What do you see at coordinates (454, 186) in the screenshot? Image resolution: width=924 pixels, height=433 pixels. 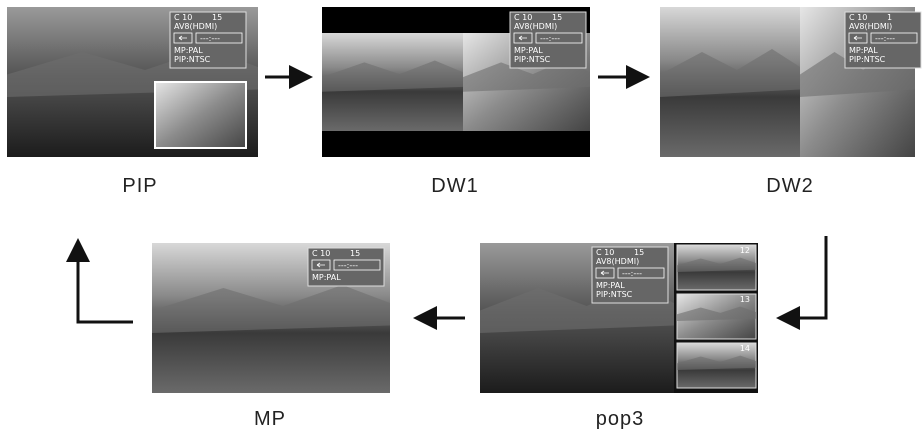 I see `mode-label: DW1` at bounding box center [454, 186].